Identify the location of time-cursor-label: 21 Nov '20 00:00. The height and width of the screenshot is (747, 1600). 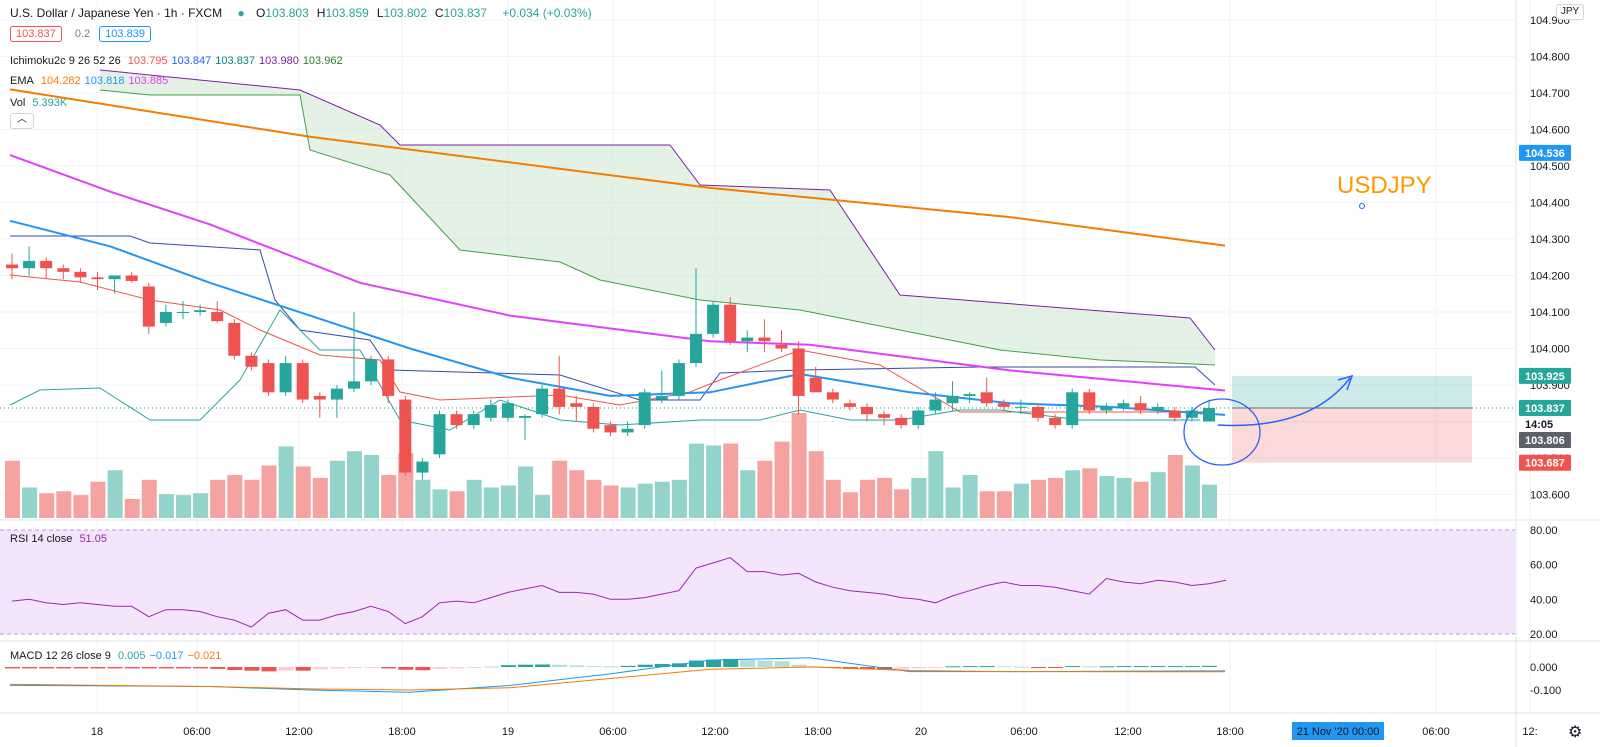
(1338, 732).